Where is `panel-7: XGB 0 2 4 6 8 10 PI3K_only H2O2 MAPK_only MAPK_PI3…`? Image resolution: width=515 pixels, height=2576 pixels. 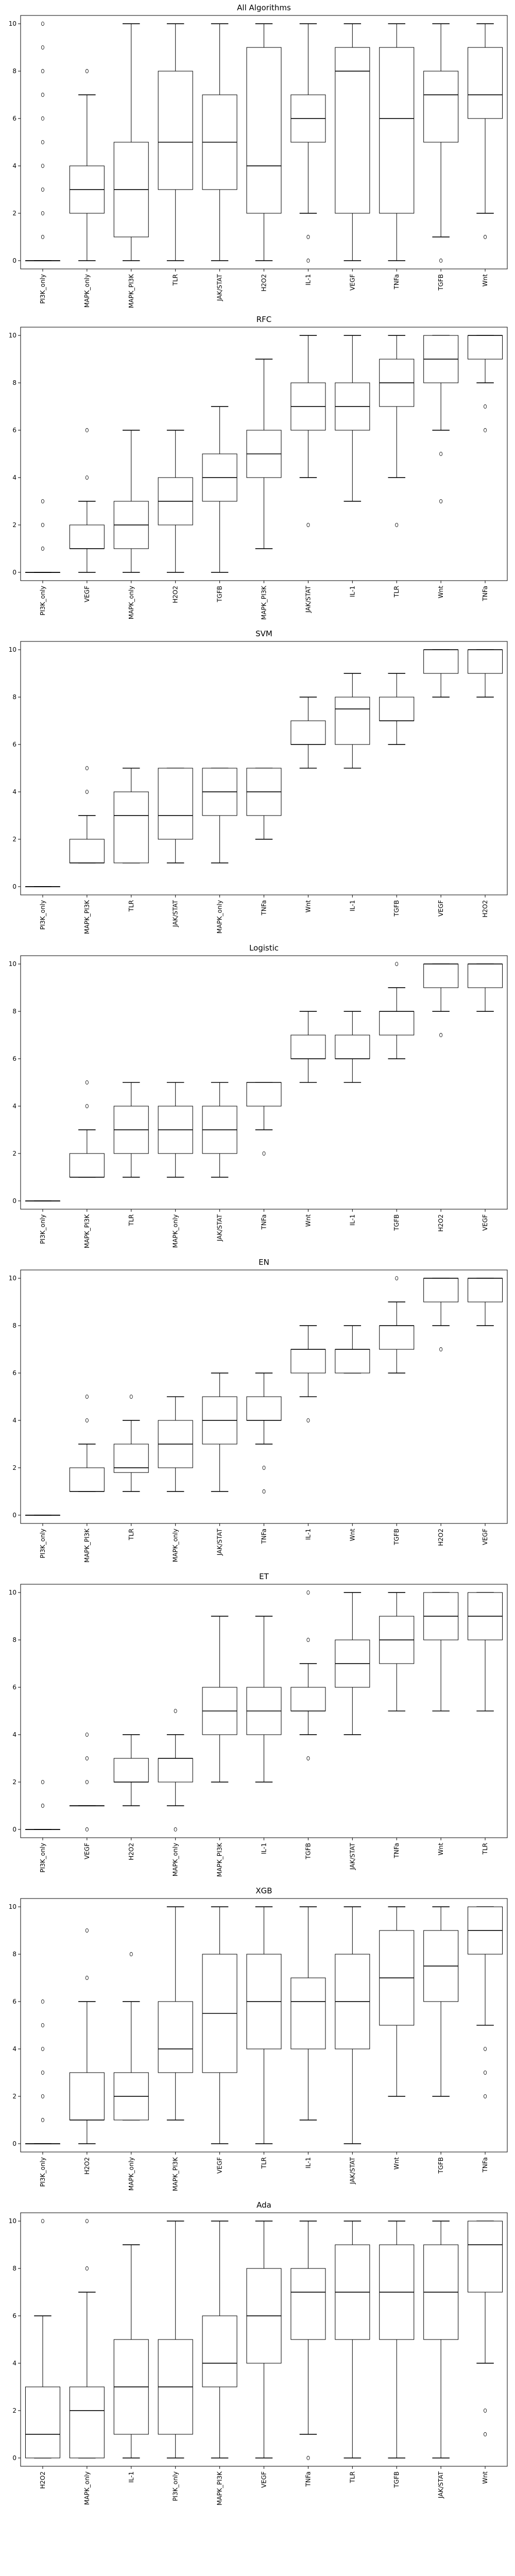
panel-7: XGB 0 2 4 6 8 10 PI3K_only H2O2 MAPK_only MAPK_PI3… is located at coordinates (258, 2039).